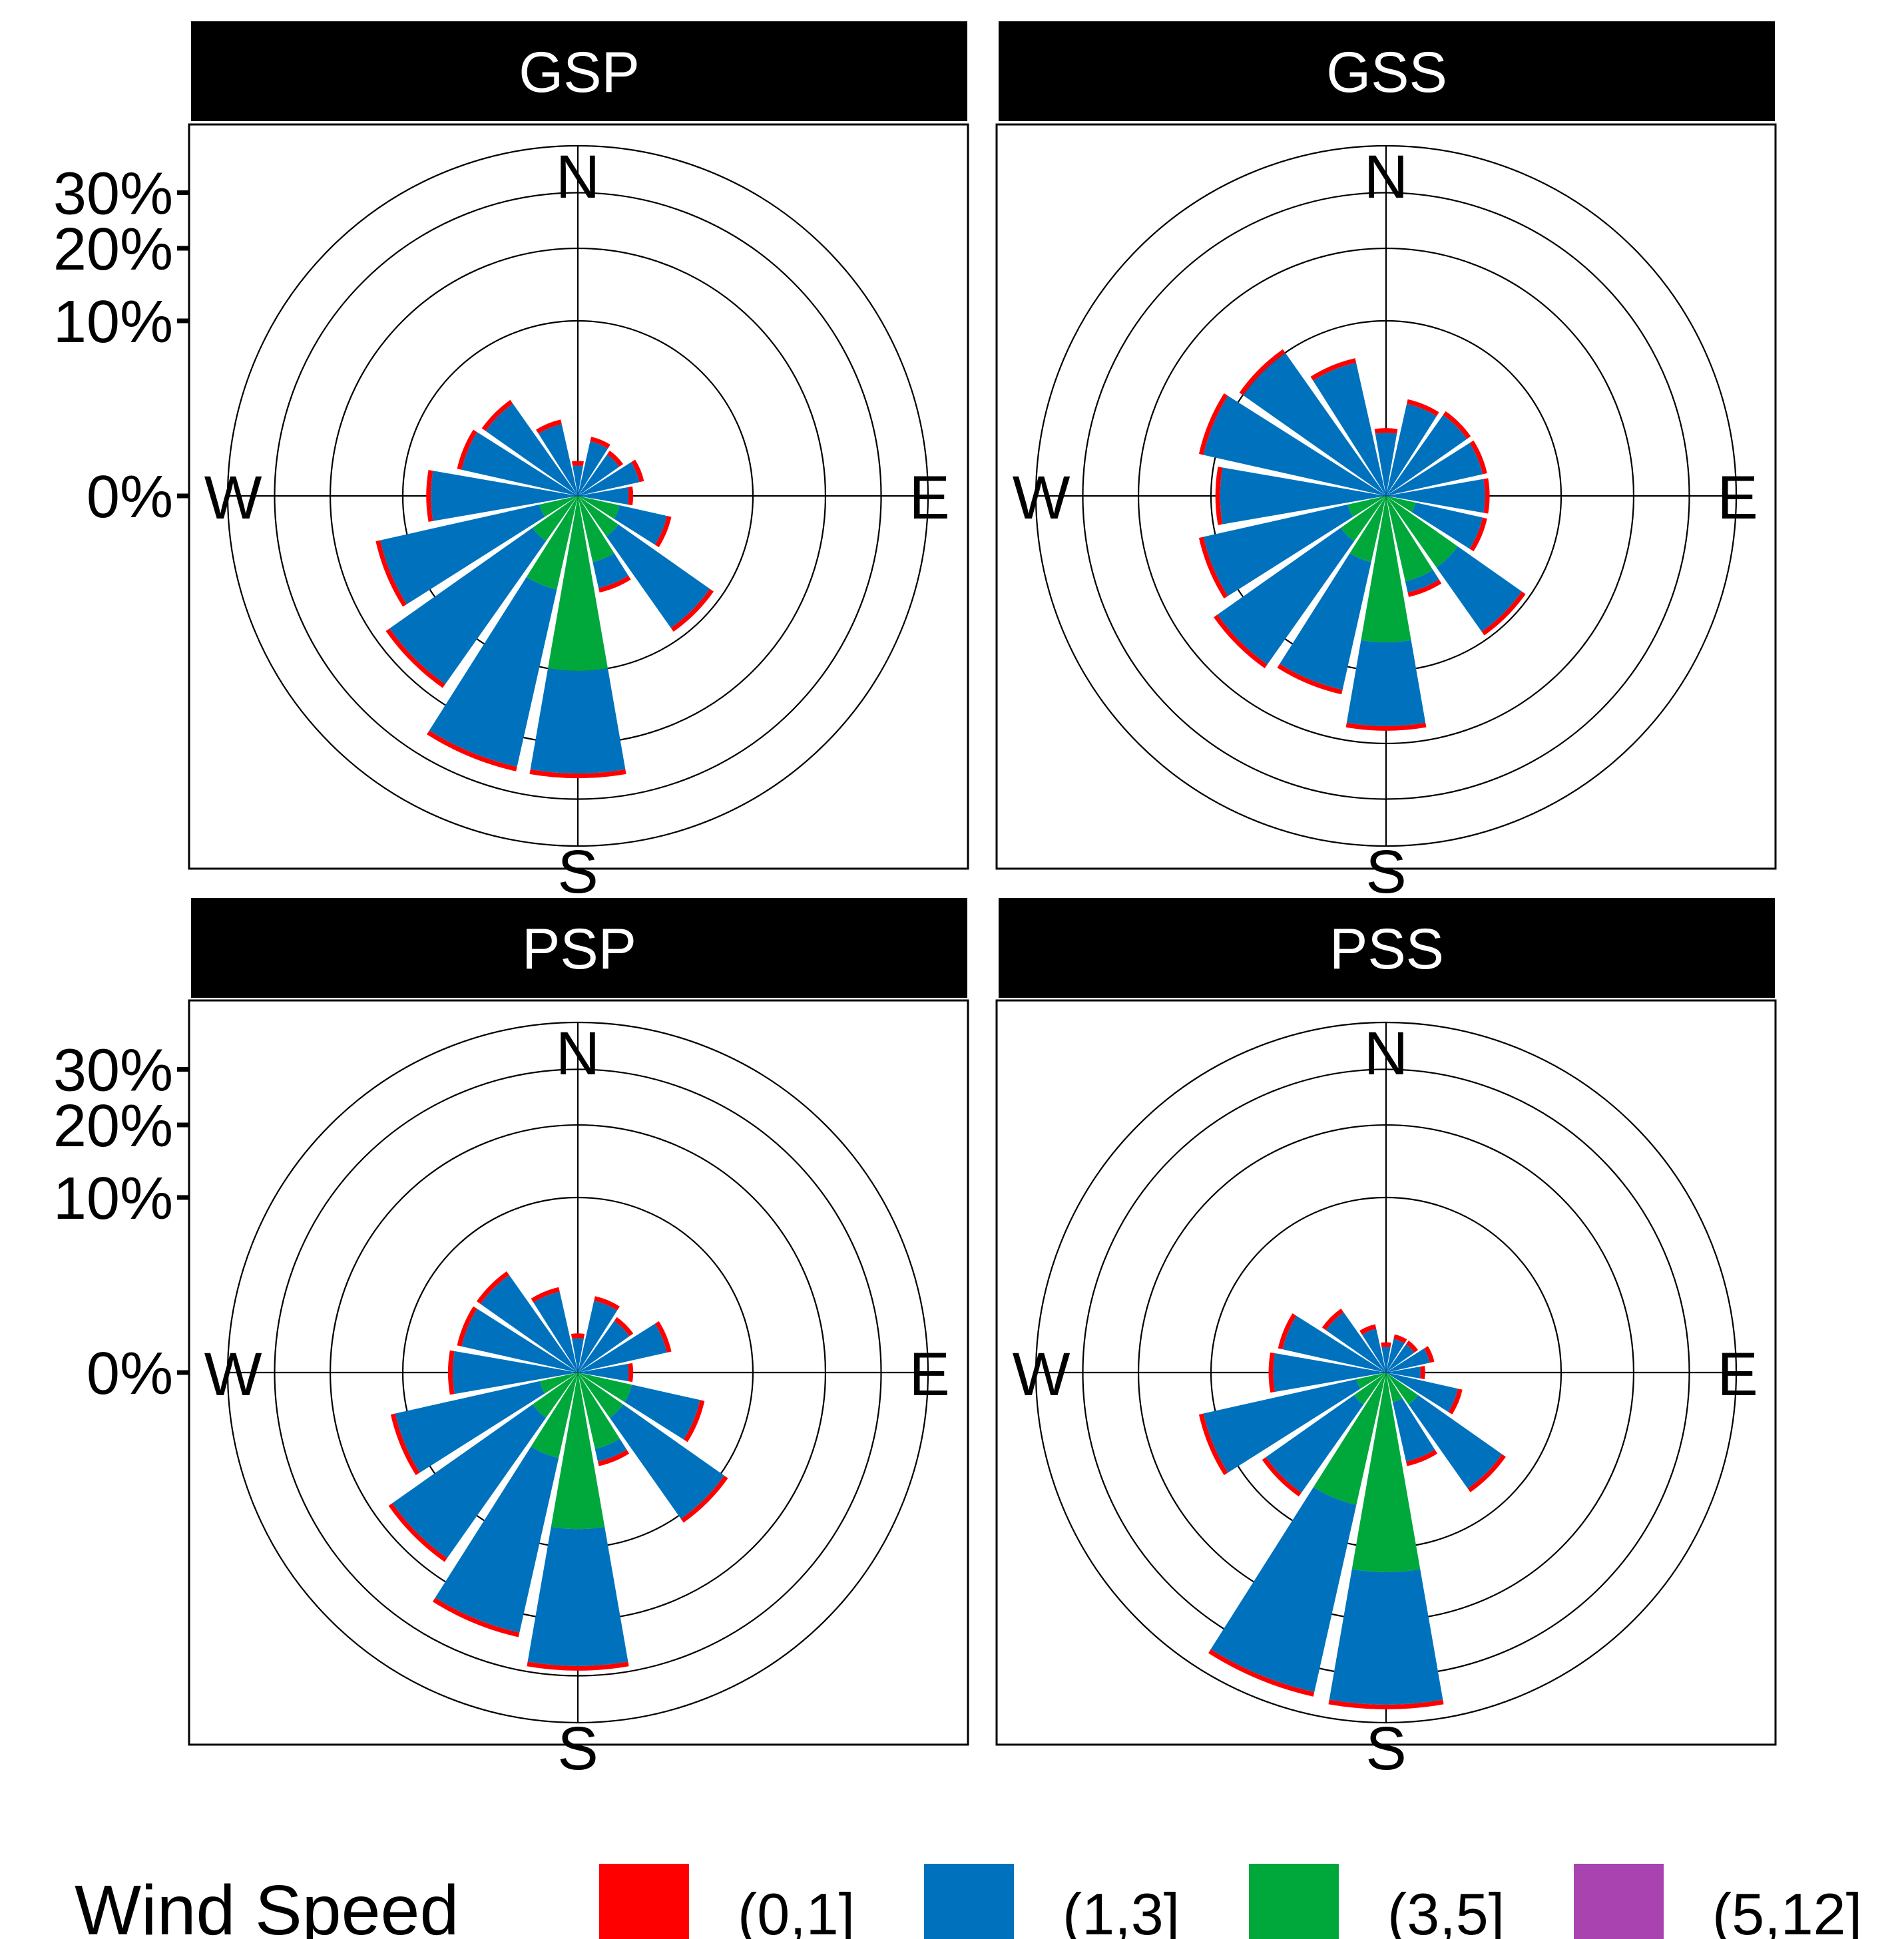  What do you see at coordinates (1386, 73) in the screenshot?
I see `facet-title: GSS` at bounding box center [1386, 73].